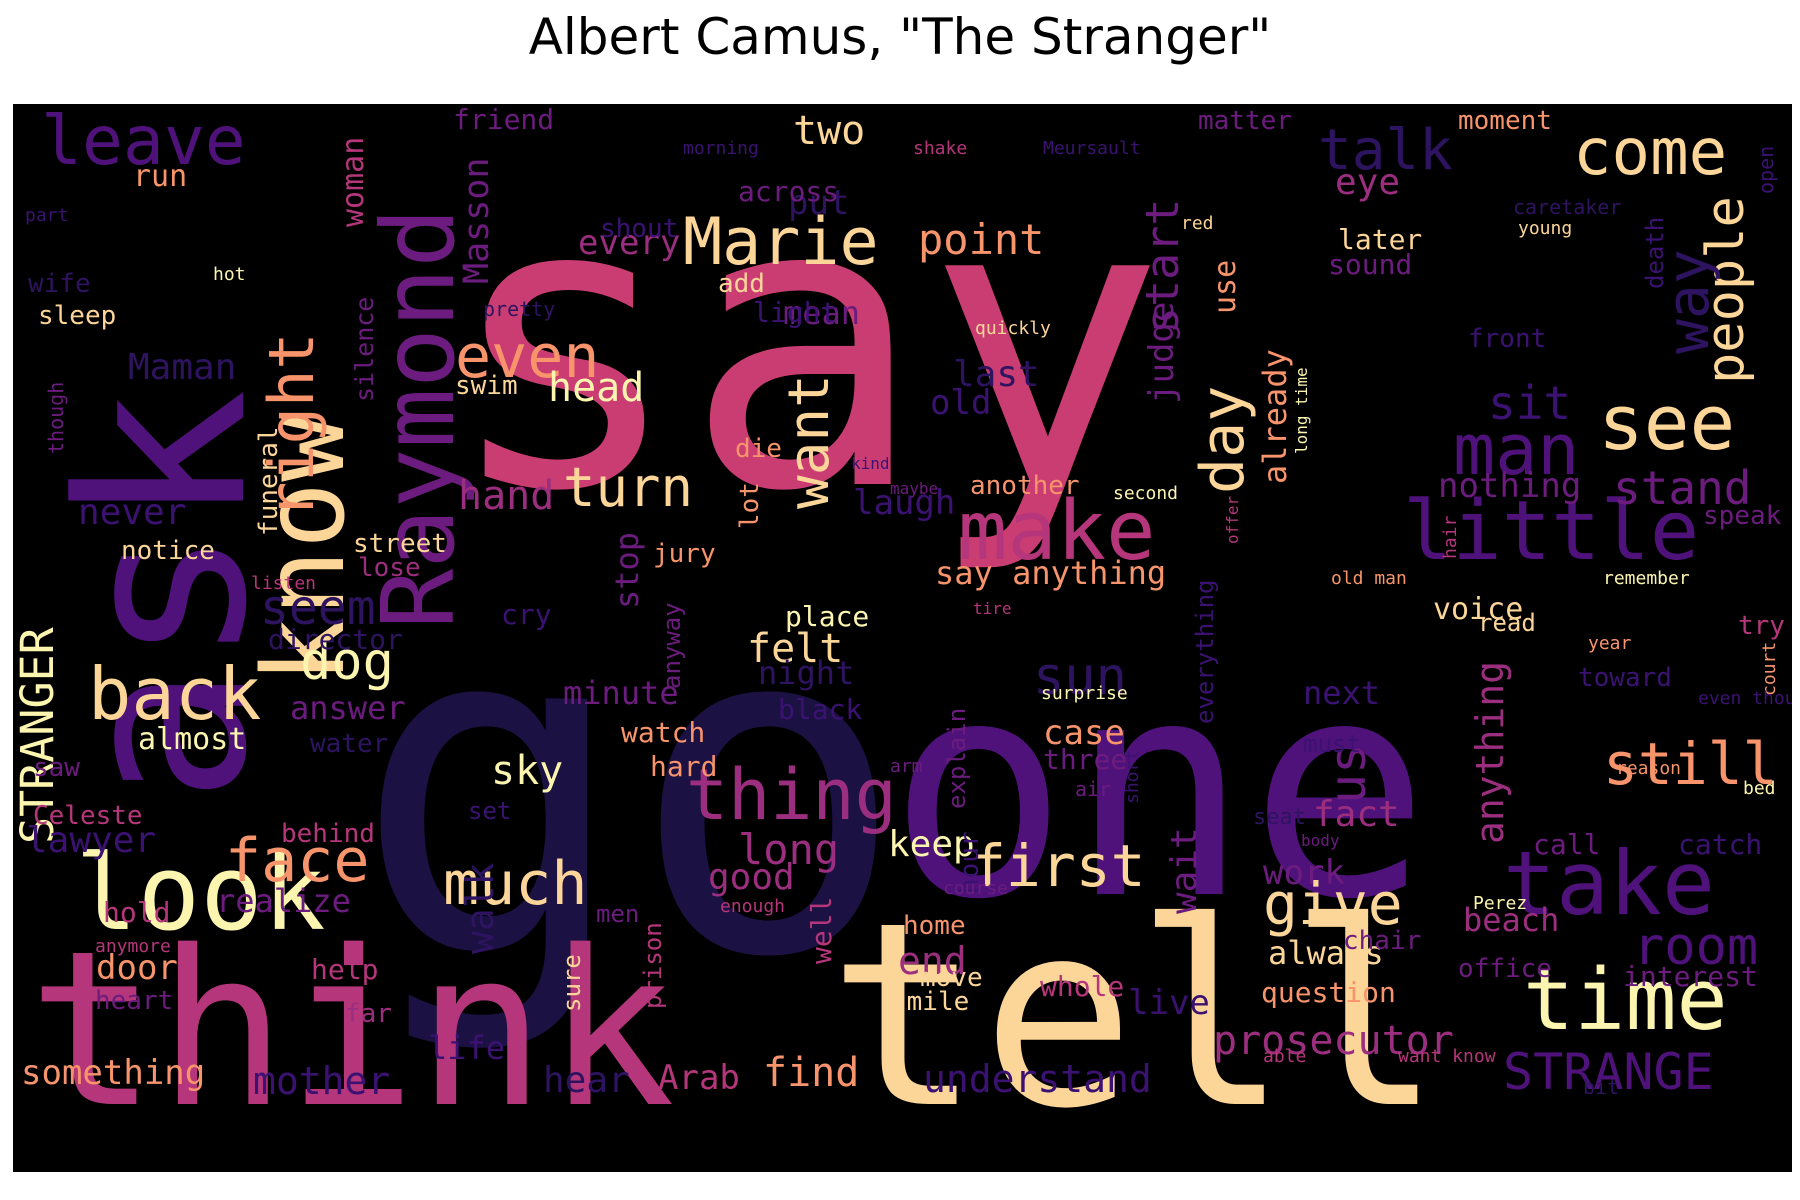 The width and height of the screenshot is (1800, 1200). Describe the element at coordinates (174, 694) in the screenshot. I see `word-back: back` at that location.